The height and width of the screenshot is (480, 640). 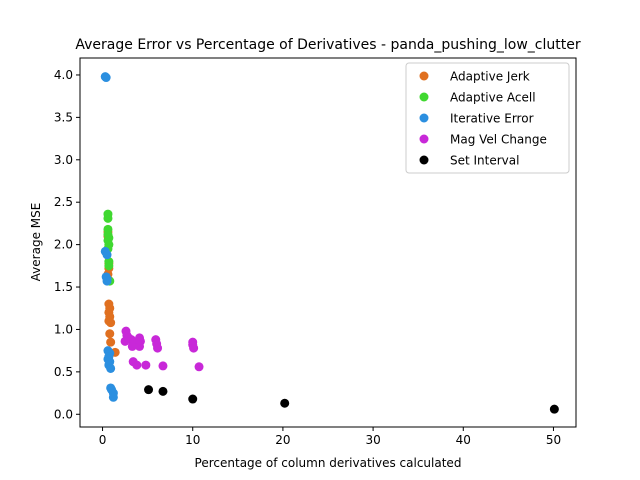 What do you see at coordinates (330, 437) in the screenshot?
I see `x-axis-ticks: 0 10 20 30 40 50` at bounding box center [330, 437].